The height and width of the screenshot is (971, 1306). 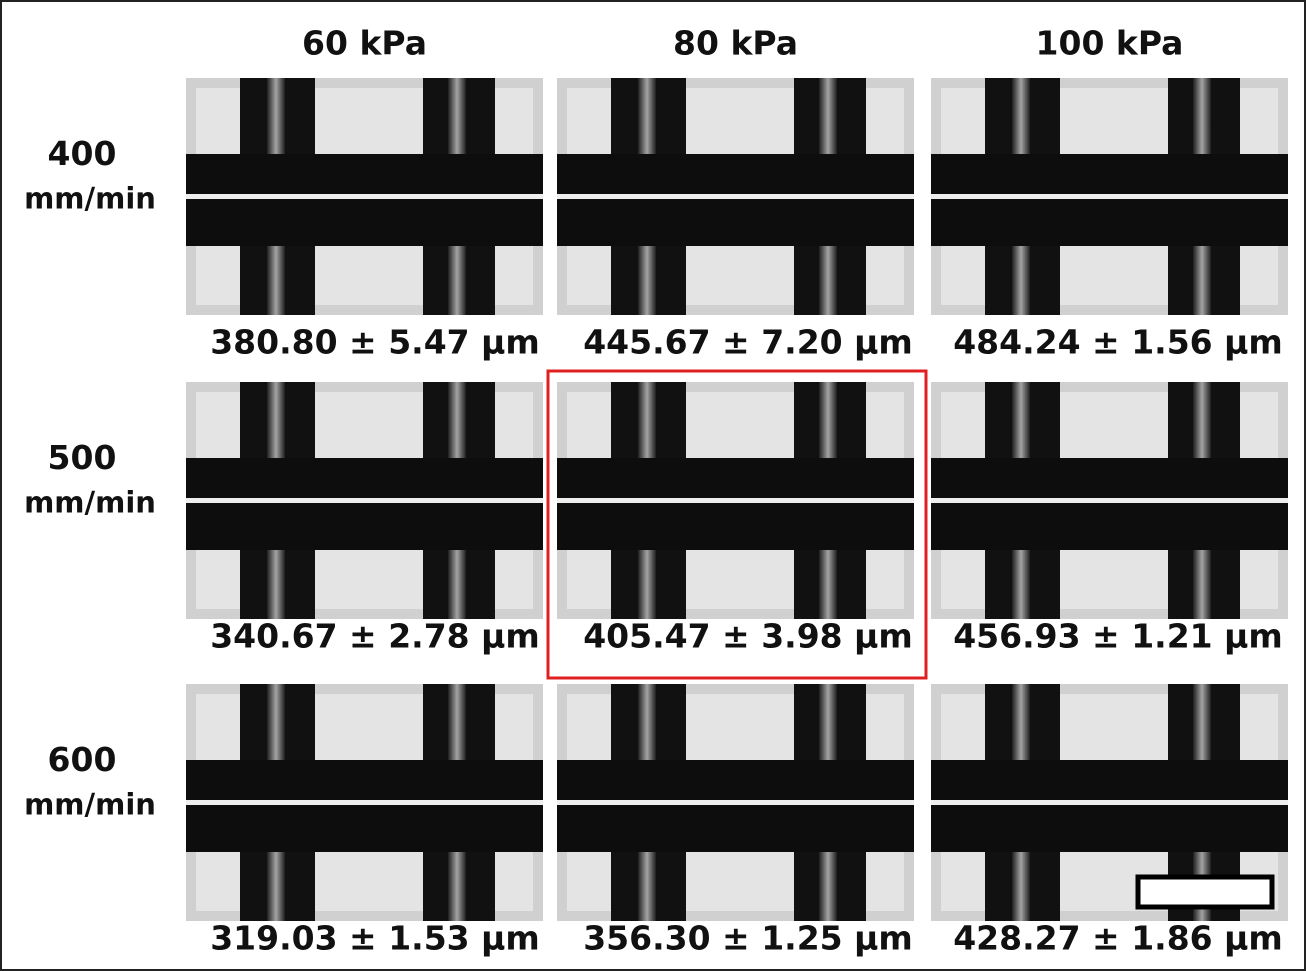 I want to click on column-header: 100 kPa, so click(x=1110, y=43).